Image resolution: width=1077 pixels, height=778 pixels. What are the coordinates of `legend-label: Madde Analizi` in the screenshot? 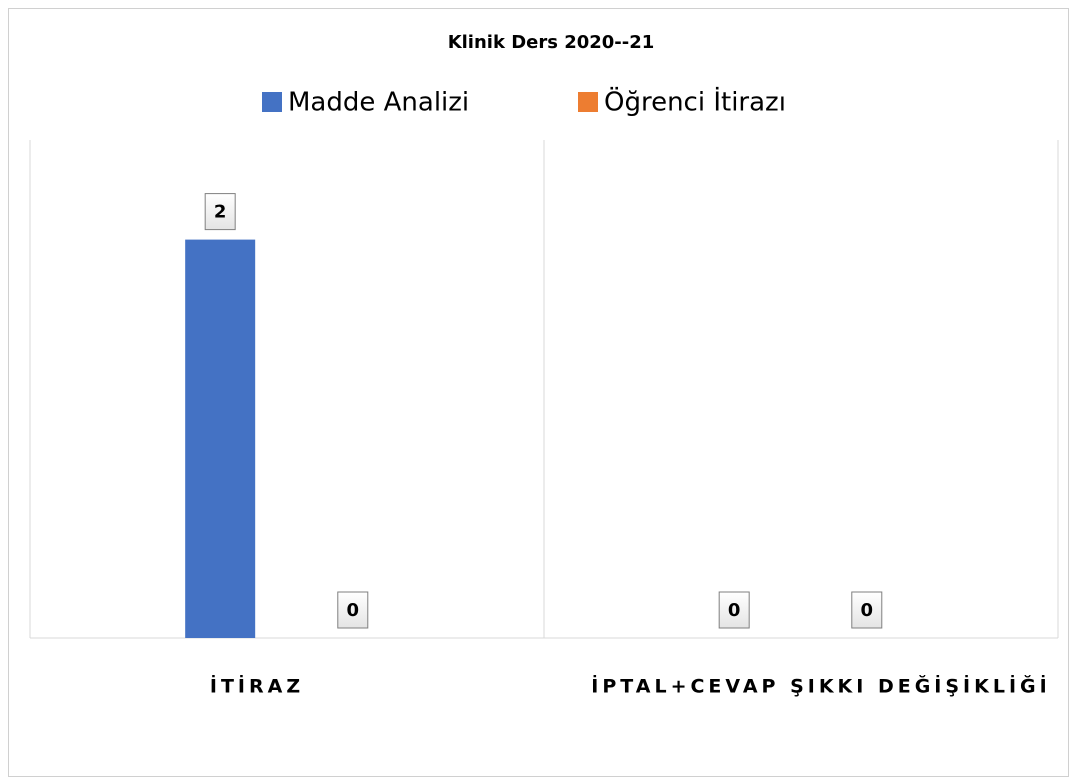 It's located at (378, 103).